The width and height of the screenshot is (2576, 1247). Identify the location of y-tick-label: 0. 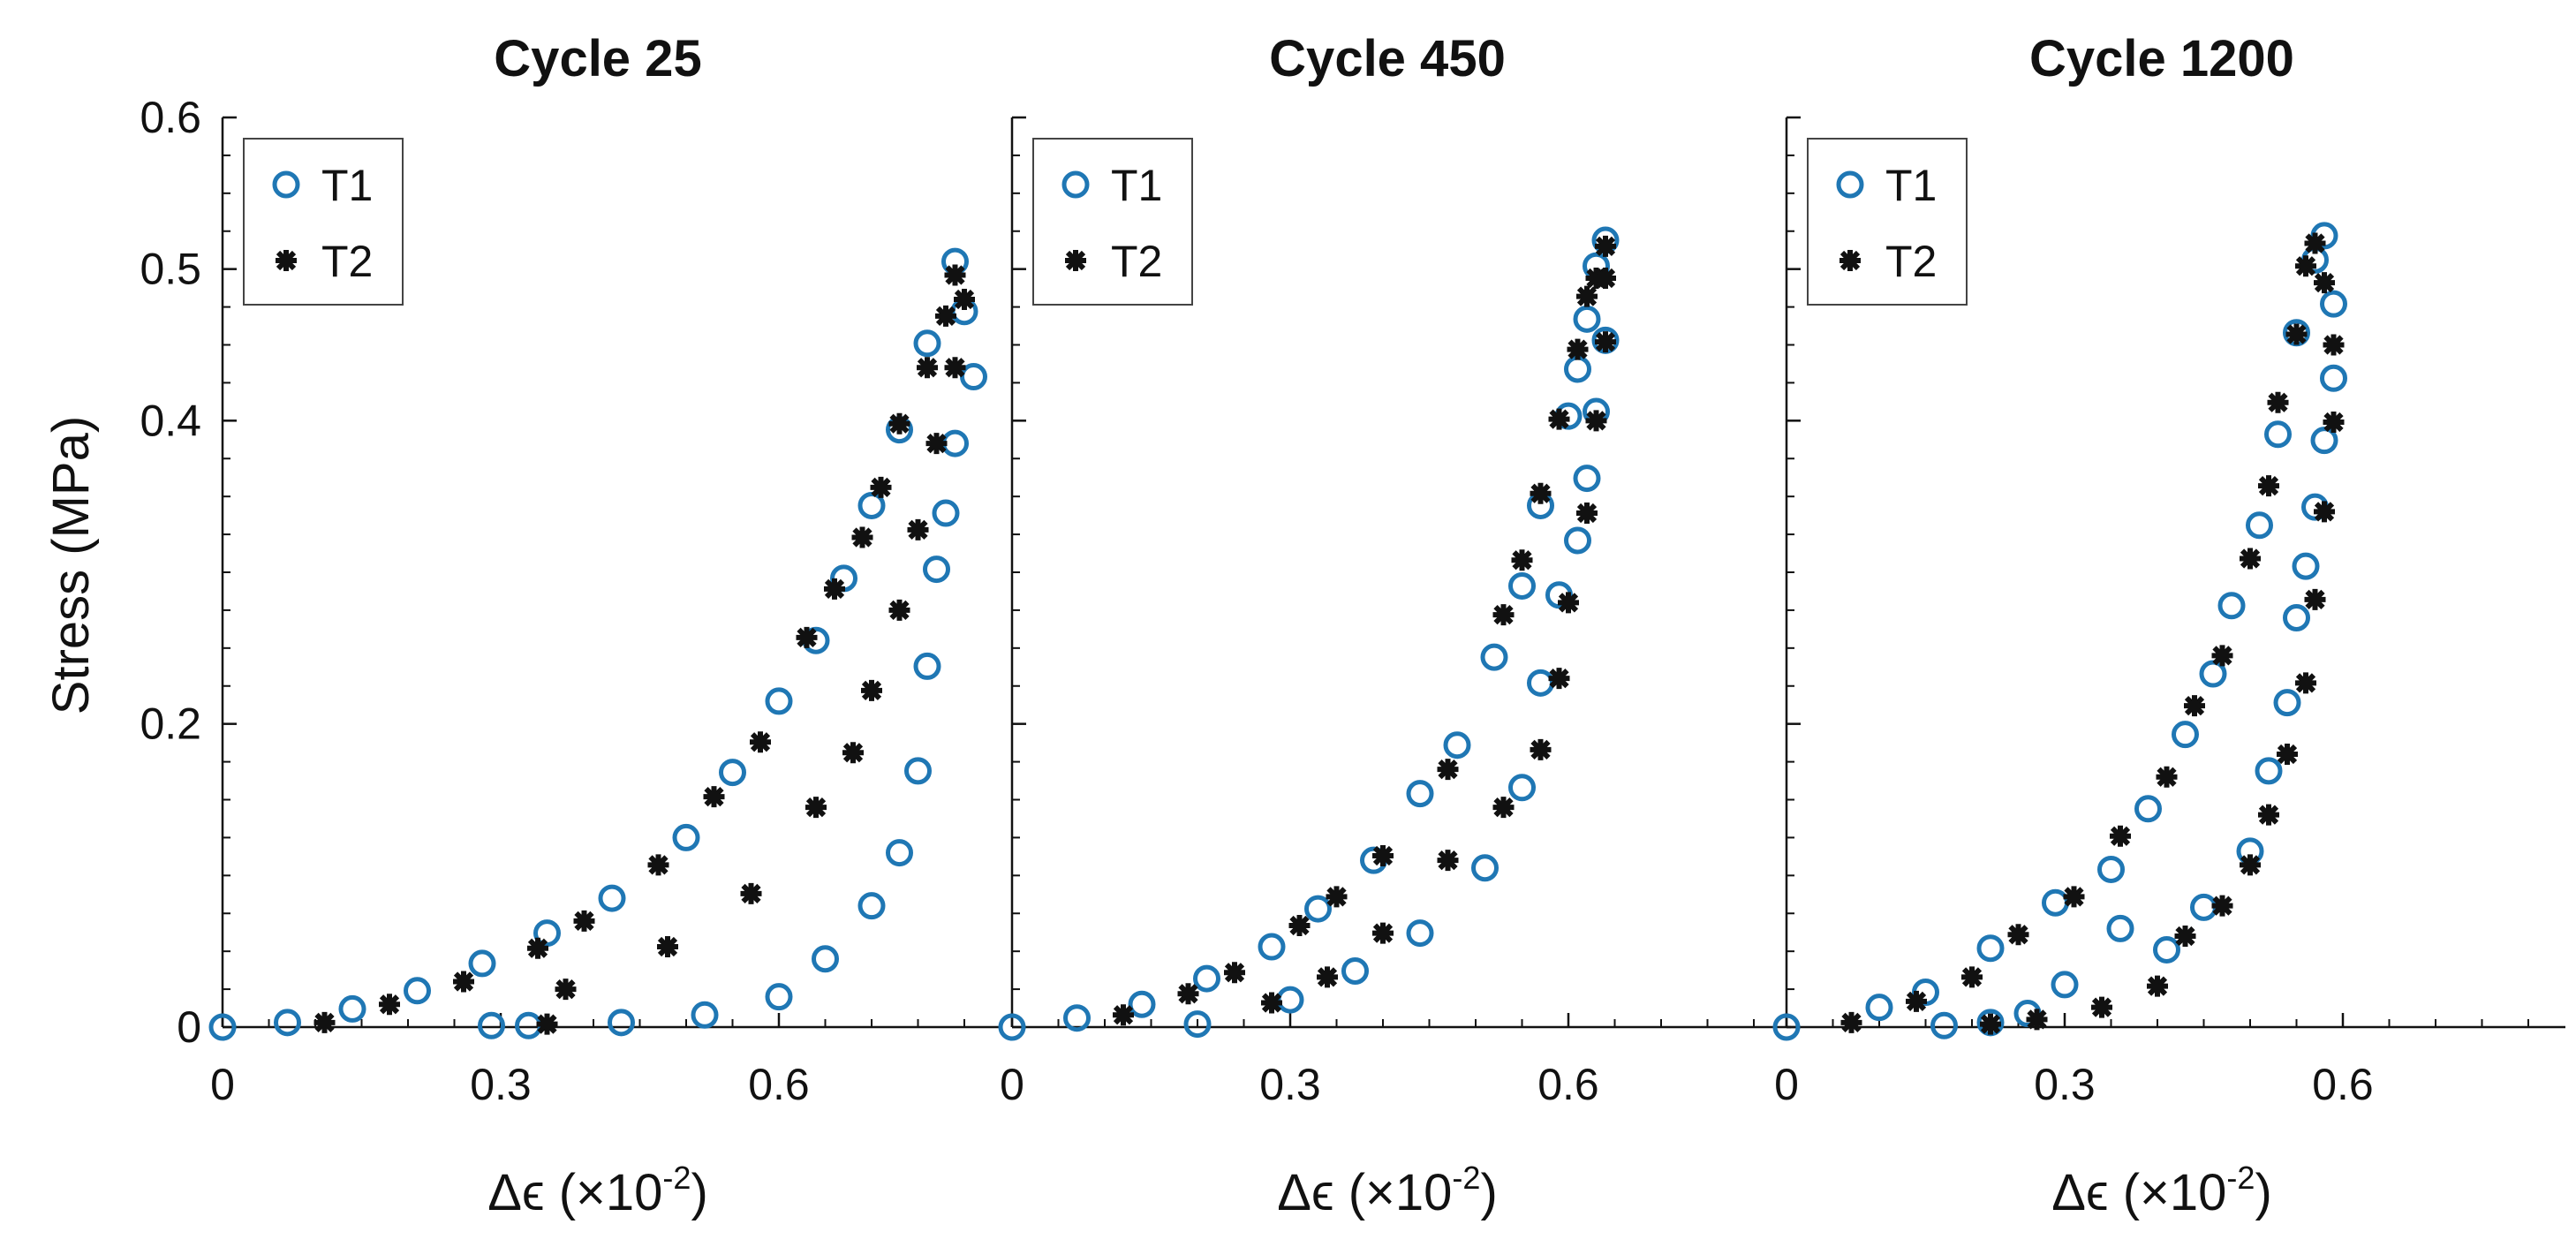
(189, 1027).